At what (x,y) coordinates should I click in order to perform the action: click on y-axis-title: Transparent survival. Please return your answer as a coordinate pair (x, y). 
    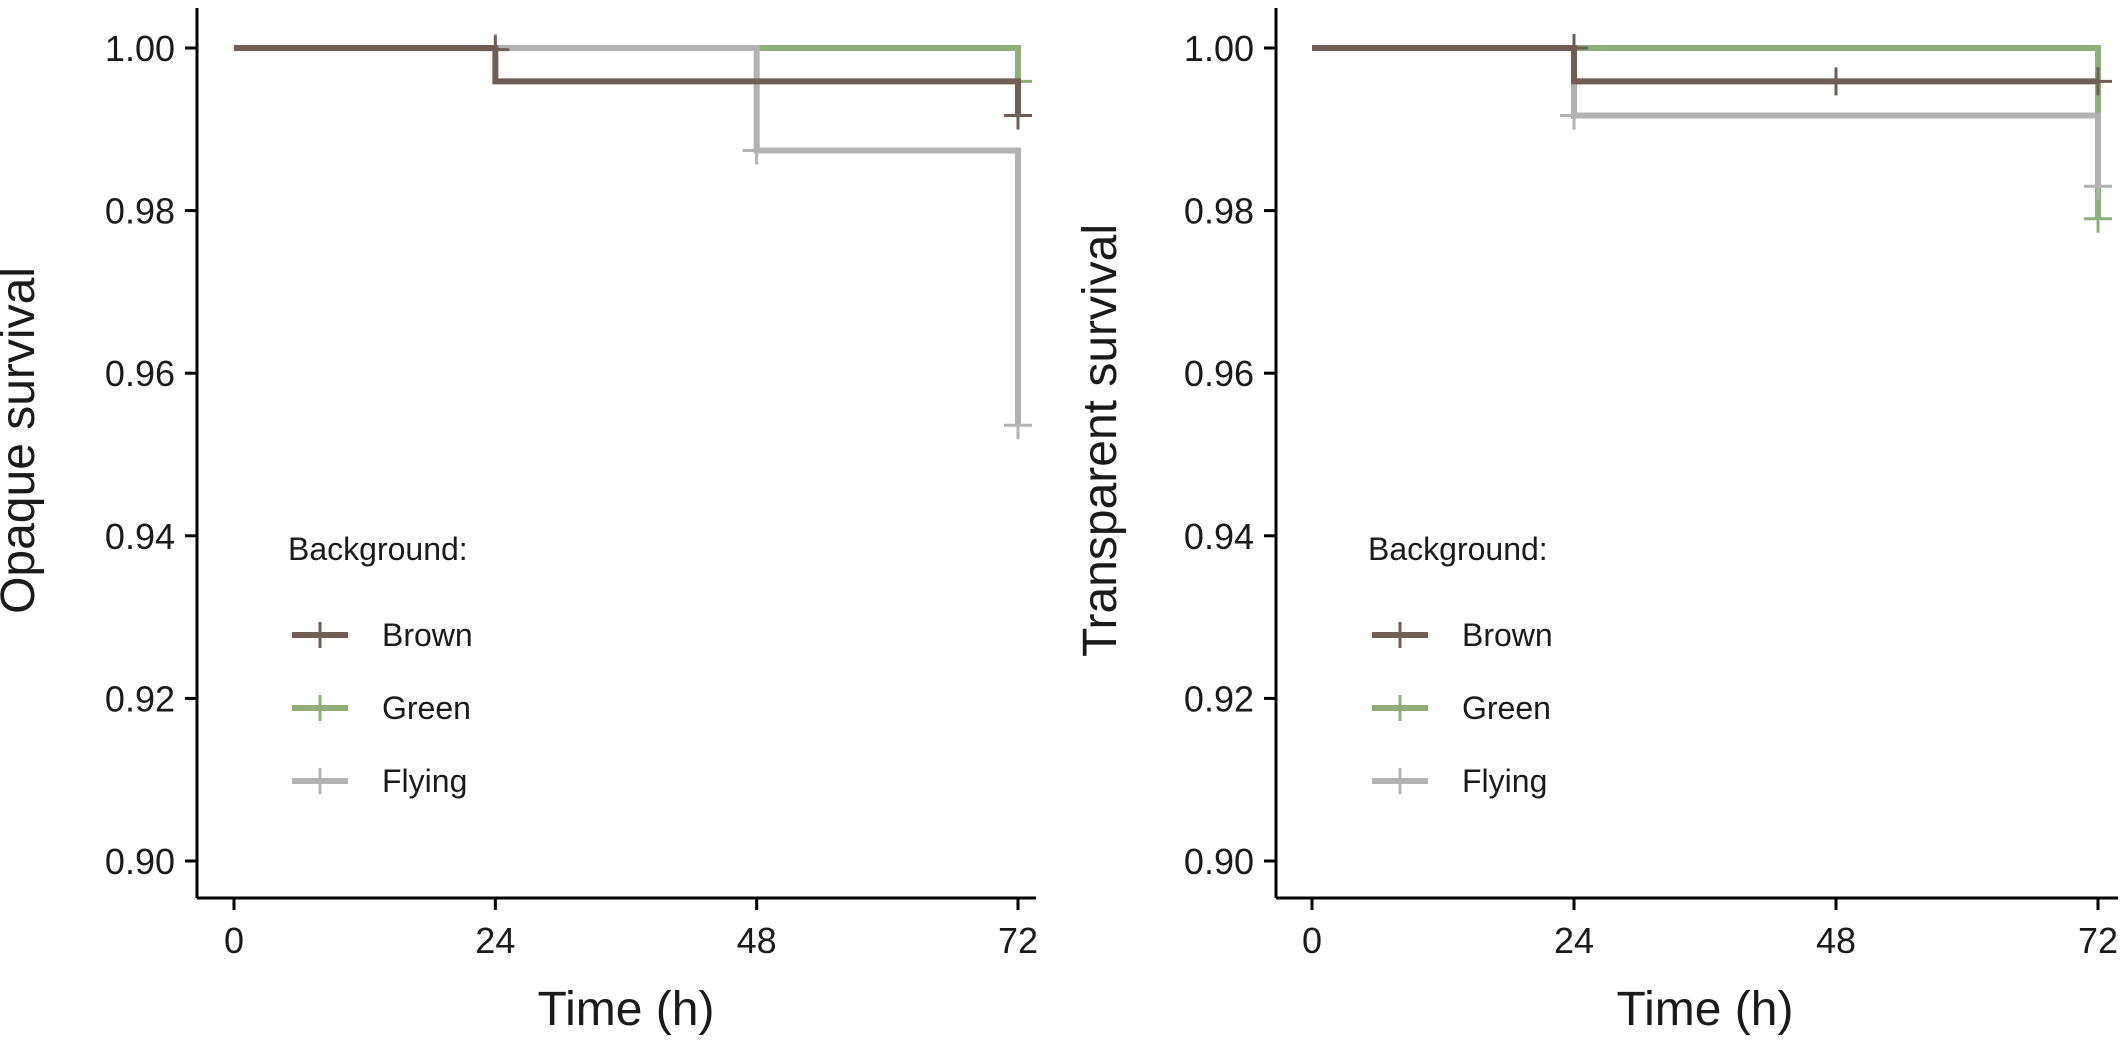
    Looking at the image, I should click on (1100, 440).